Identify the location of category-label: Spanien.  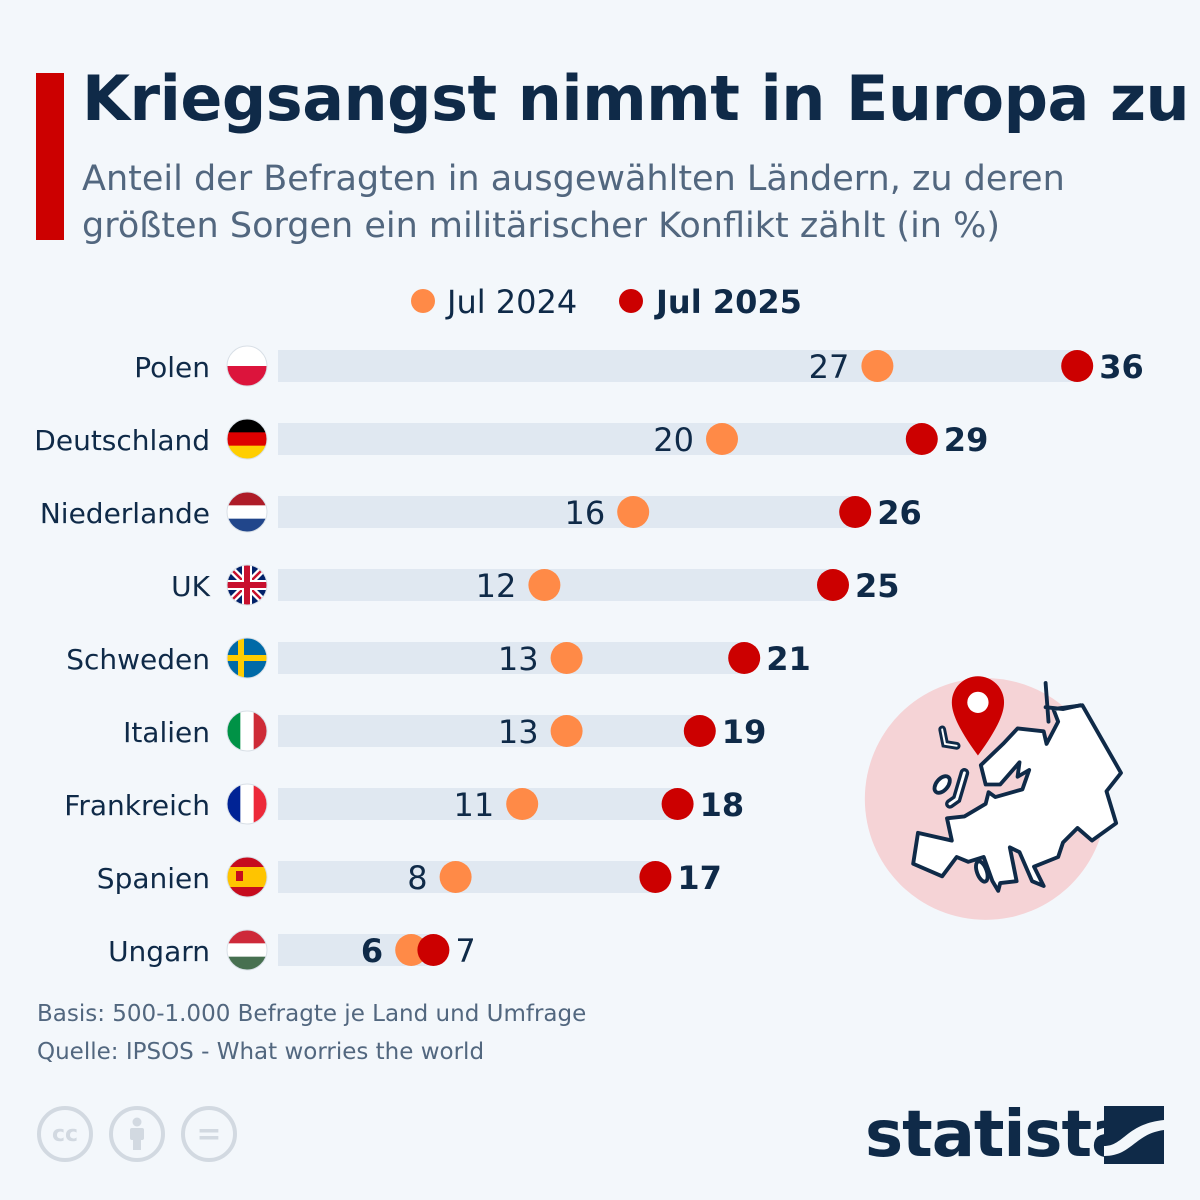
(153, 878).